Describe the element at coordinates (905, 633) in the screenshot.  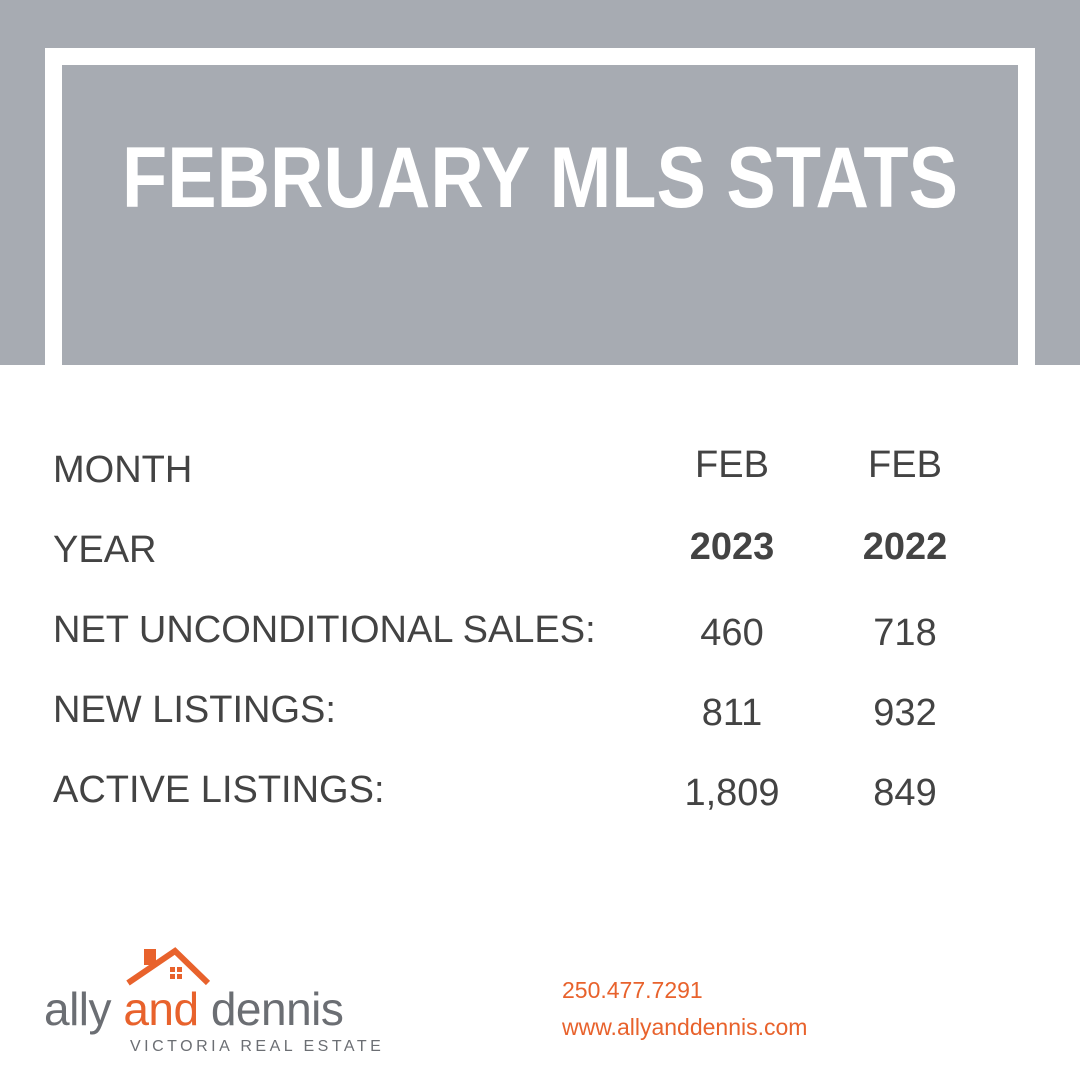
I see `cell-value: 718` at that location.